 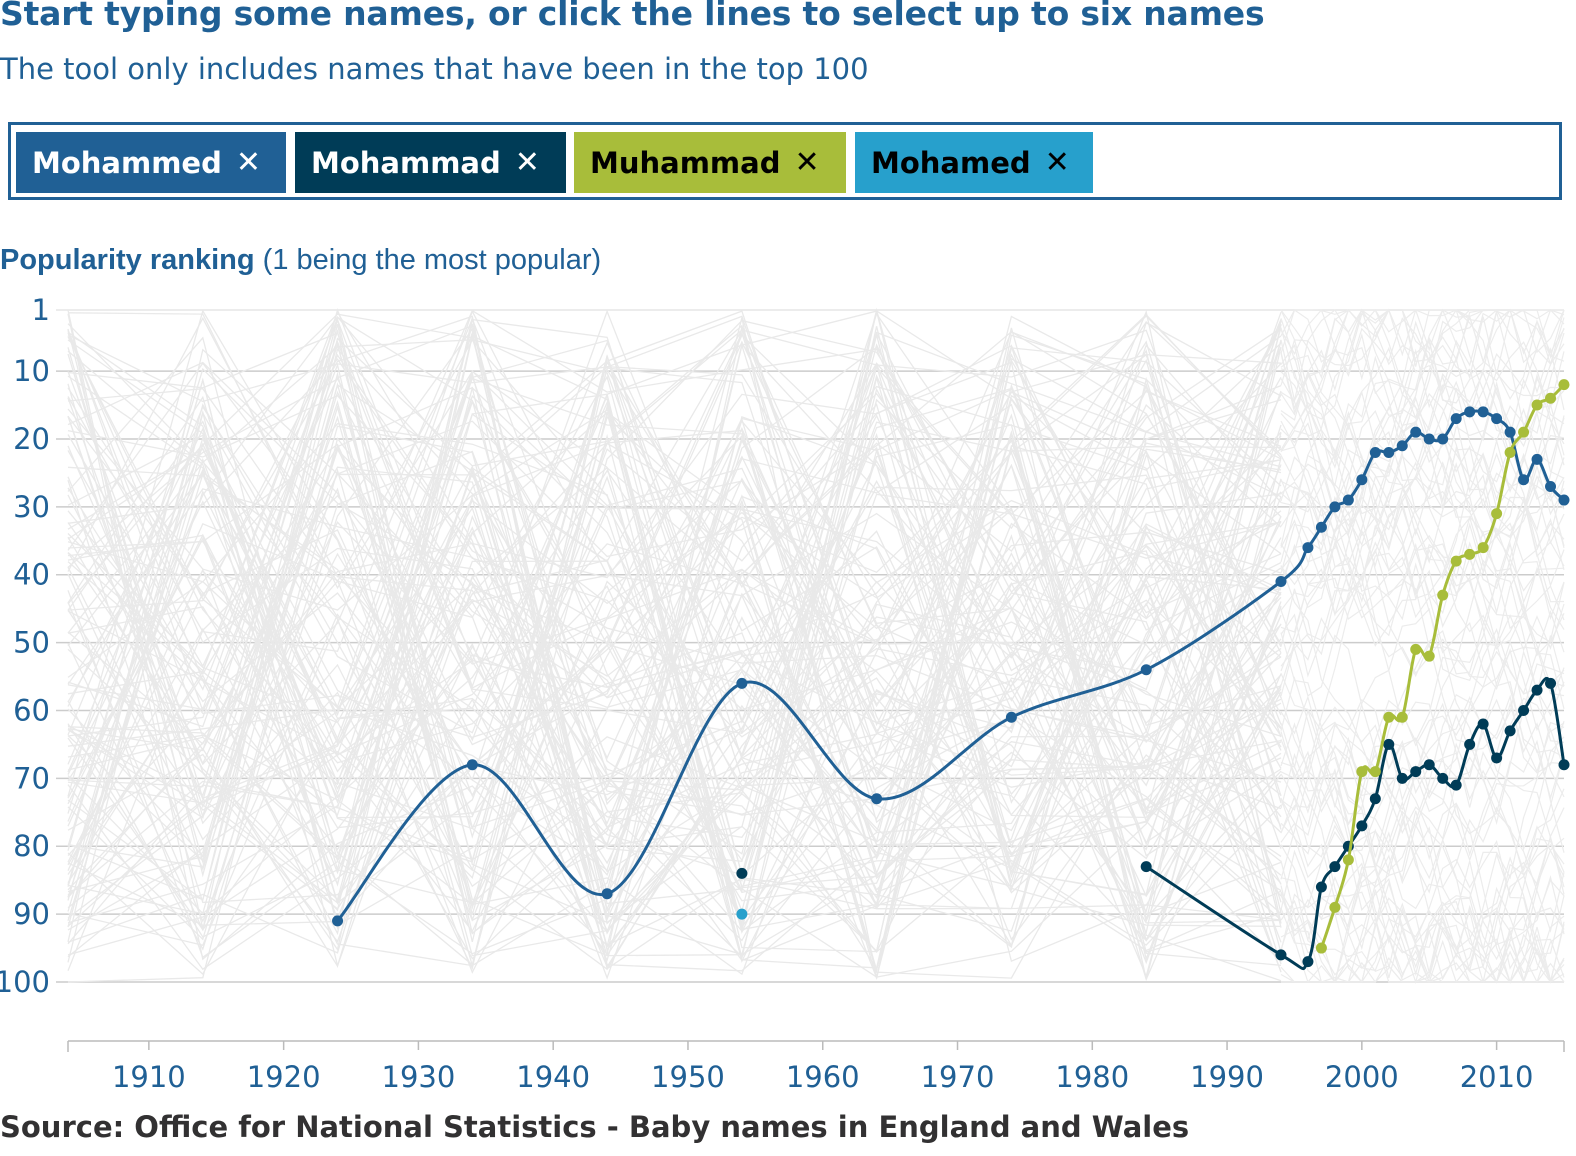 I want to click on y-tick-label: 40, so click(x=31, y=575).